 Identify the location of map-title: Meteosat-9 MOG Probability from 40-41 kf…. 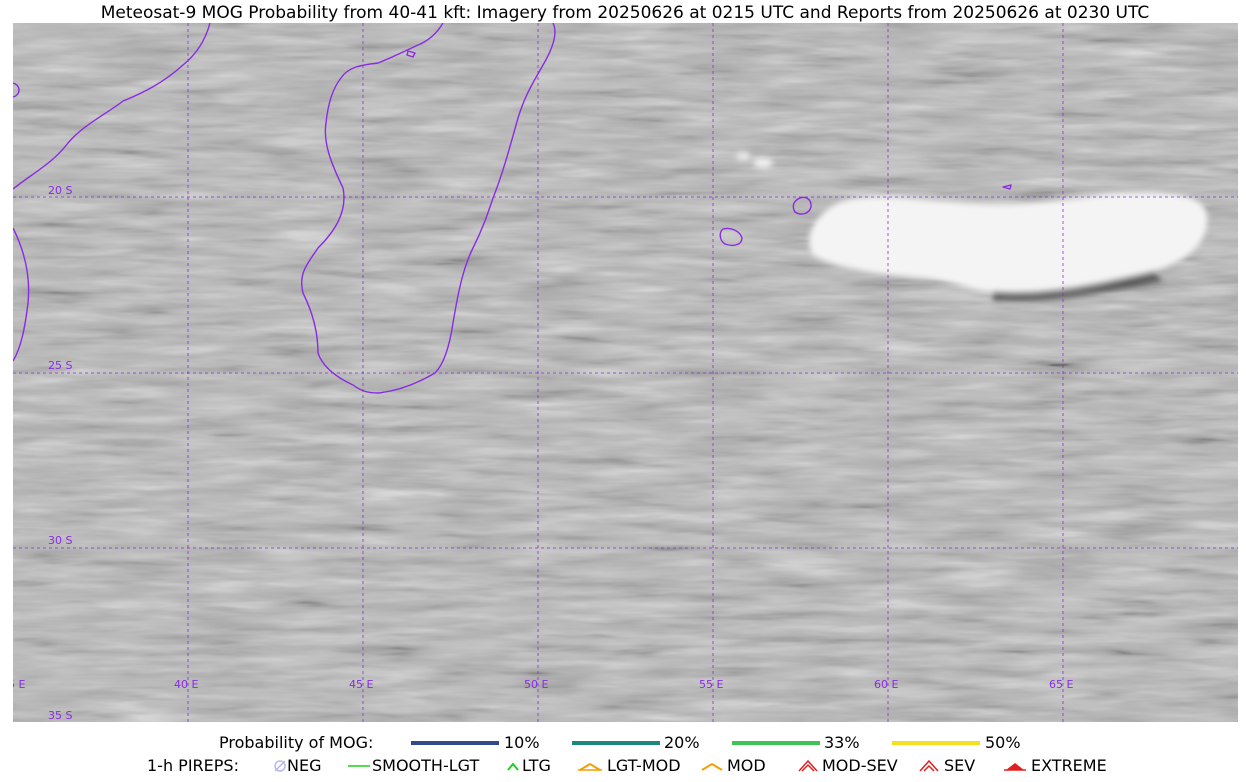
(625, 13).